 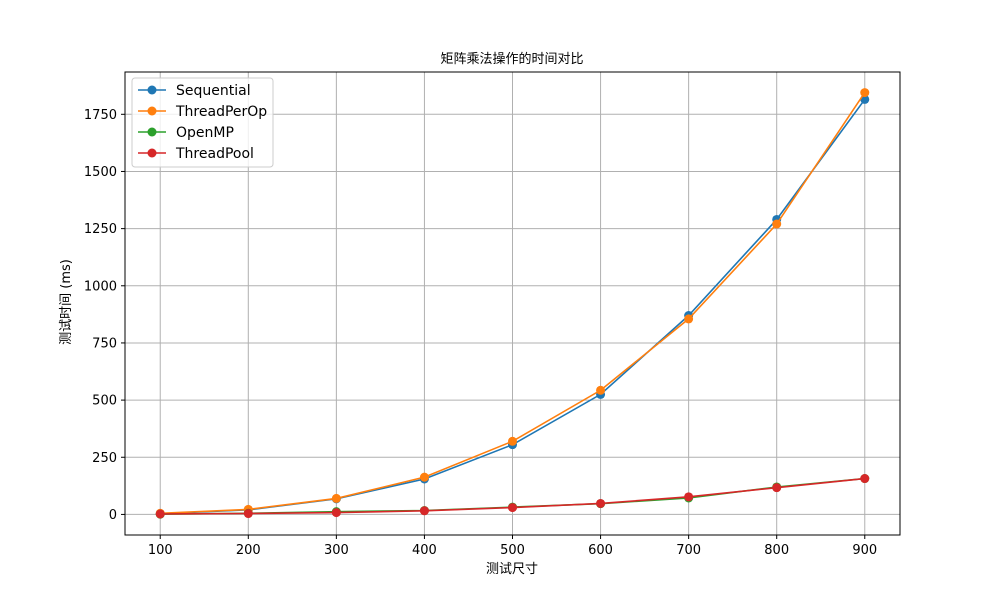 What do you see at coordinates (424, 550) in the screenshot?
I see `x-tick-label: 400` at bounding box center [424, 550].